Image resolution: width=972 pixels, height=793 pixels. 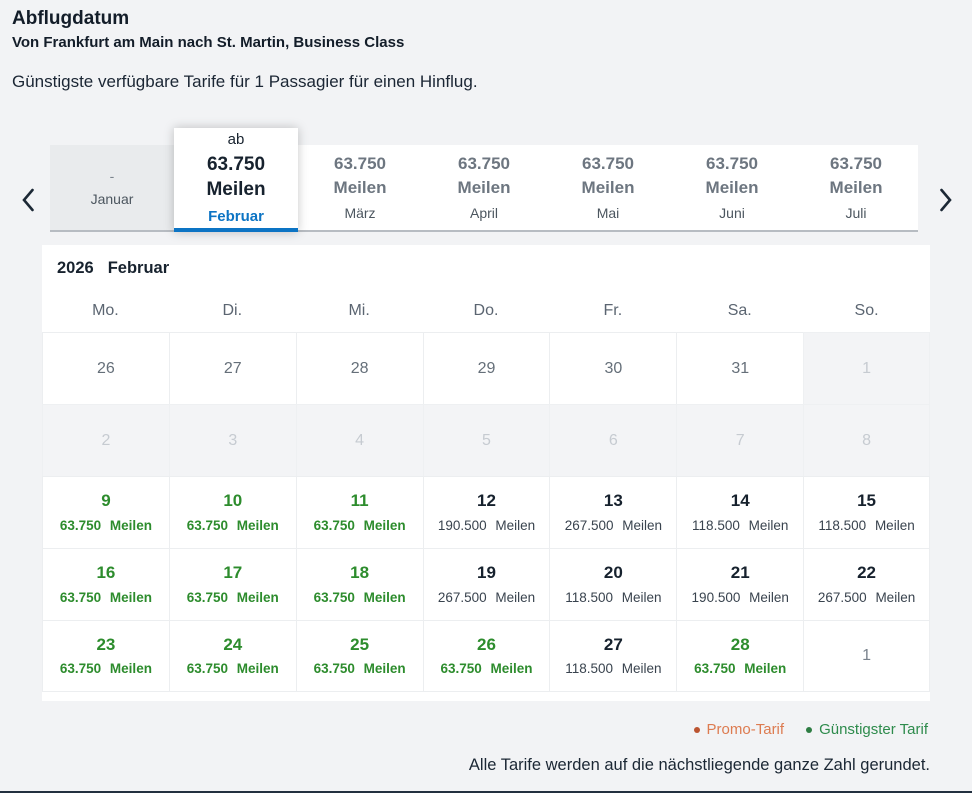 I want to click on month-tab-mai: 63.750 Meilen Mai, so click(x=608, y=188).